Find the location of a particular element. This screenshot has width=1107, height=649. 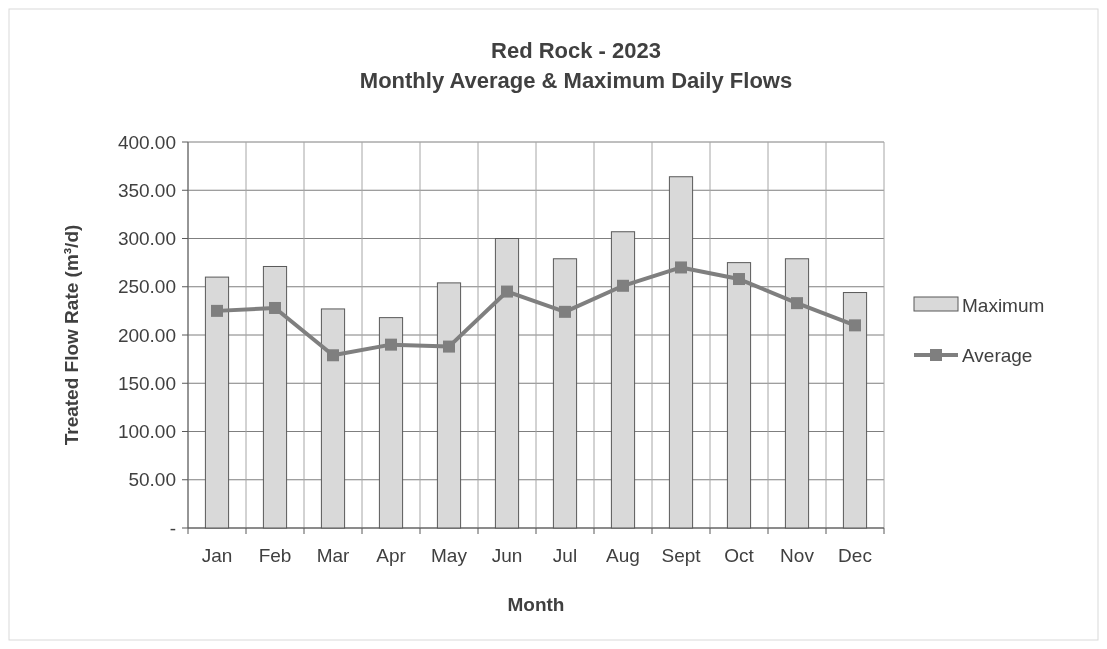

y-tick-label: 250.00 is located at coordinates (146, 287).